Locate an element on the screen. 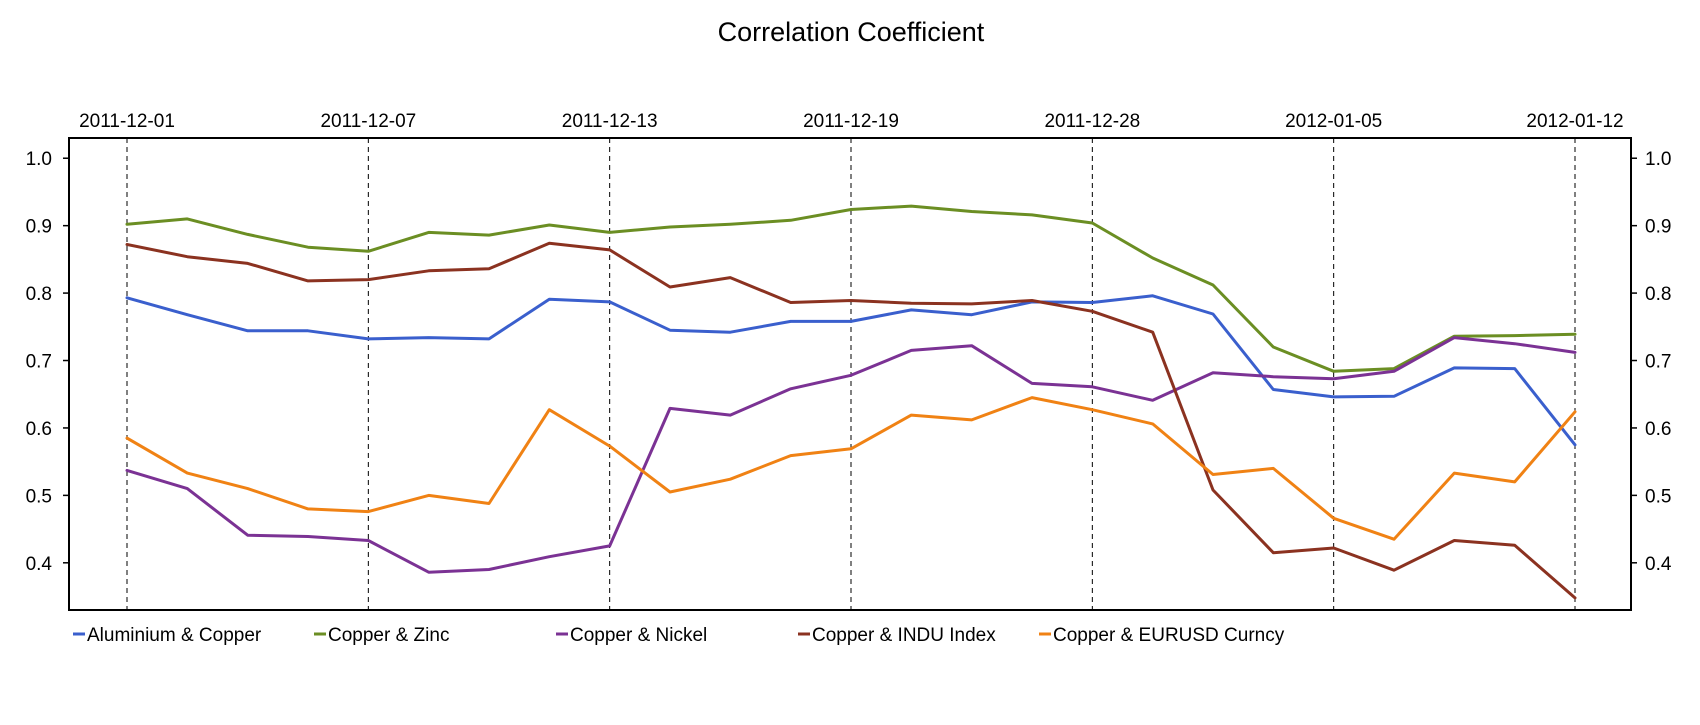 This screenshot has height=725, width=1700. legend-label: Copper & Zinc is located at coordinates (388, 635).